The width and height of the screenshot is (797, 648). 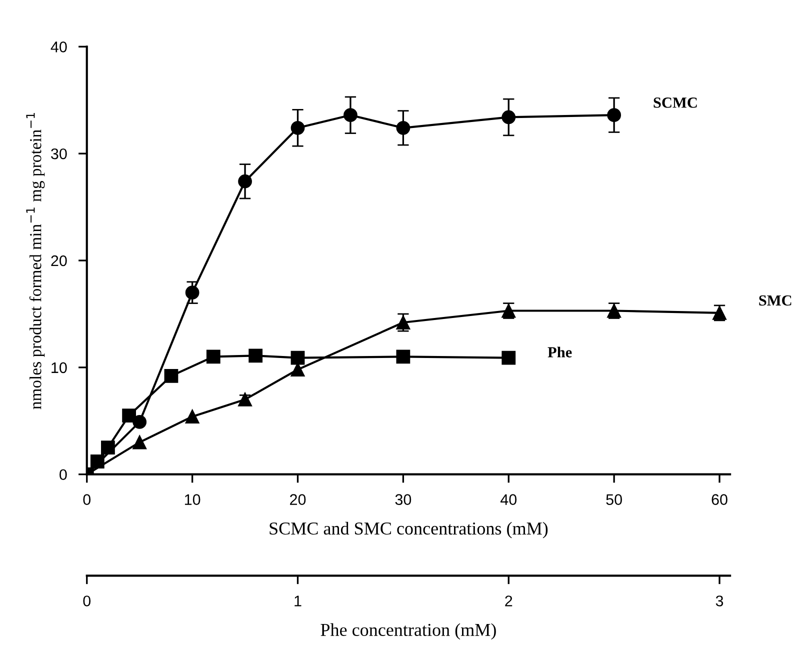 I want to click on x2-tick-label: 2, so click(x=508, y=601).